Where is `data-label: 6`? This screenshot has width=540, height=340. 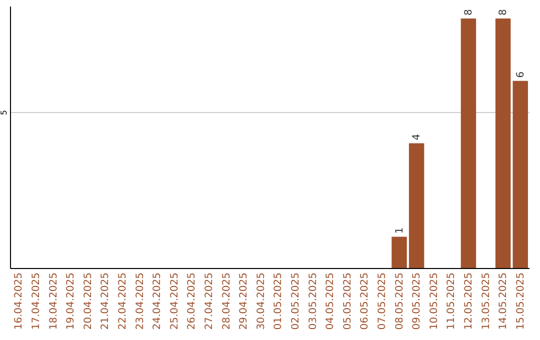
data-label: 6 is located at coordinates (520, 74).